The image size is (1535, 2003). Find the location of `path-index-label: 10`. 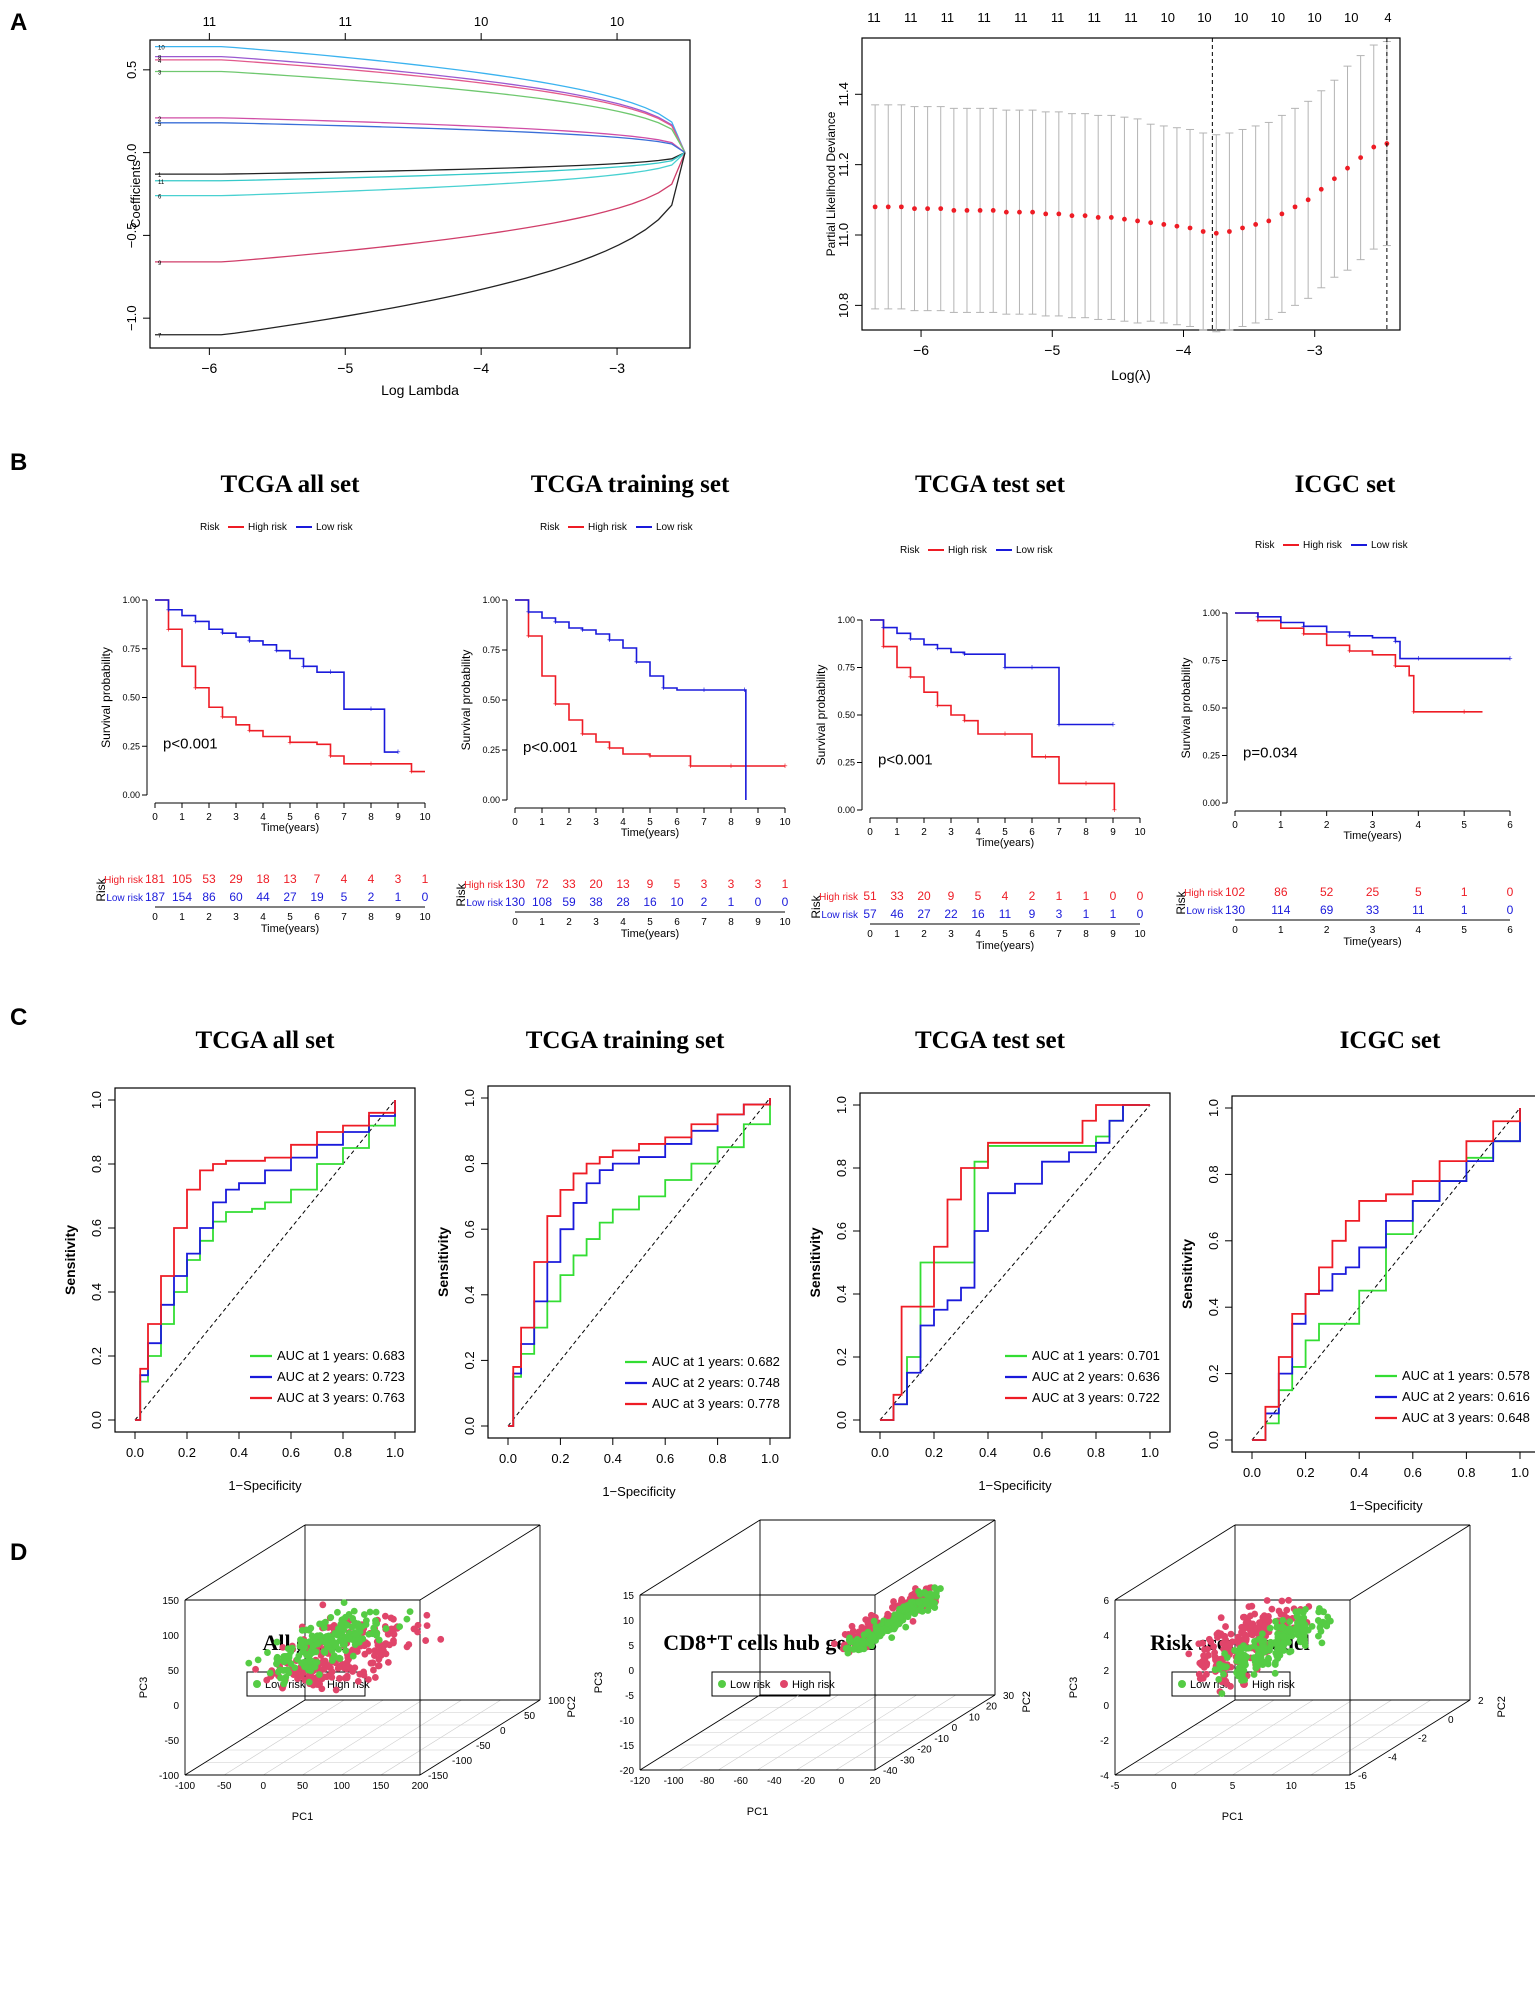

path-index-label: 10 is located at coordinates (161, 49).